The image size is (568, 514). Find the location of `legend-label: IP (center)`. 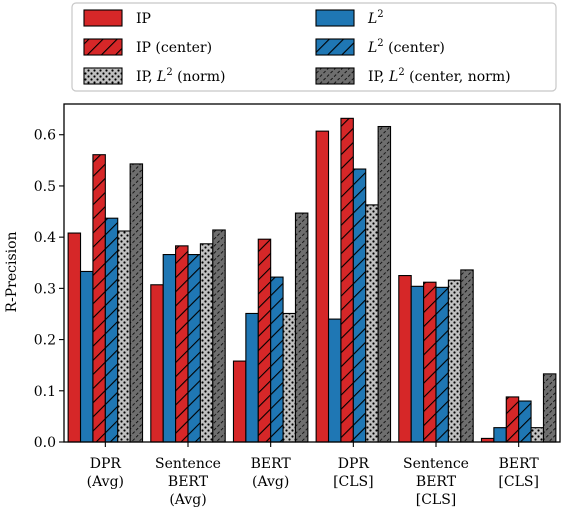

legend-label: IP (center) is located at coordinates (174, 48).